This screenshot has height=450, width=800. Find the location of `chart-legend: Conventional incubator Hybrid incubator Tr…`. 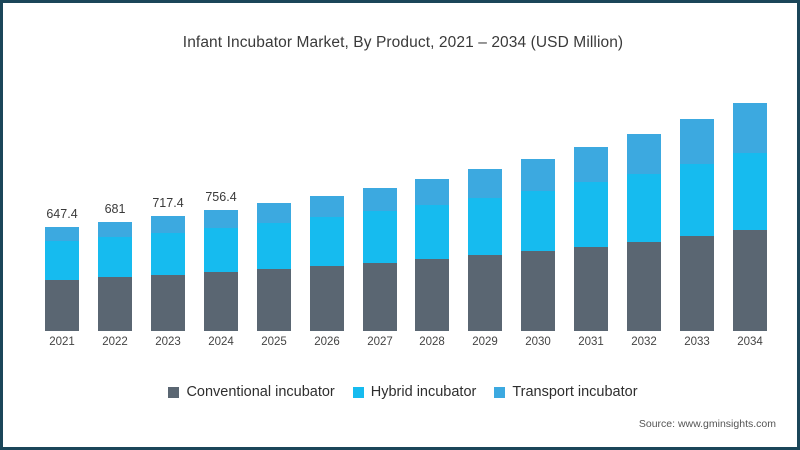

chart-legend: Conventional incubator Hybrid incubator Tr… is located at coordinates (403, 392).